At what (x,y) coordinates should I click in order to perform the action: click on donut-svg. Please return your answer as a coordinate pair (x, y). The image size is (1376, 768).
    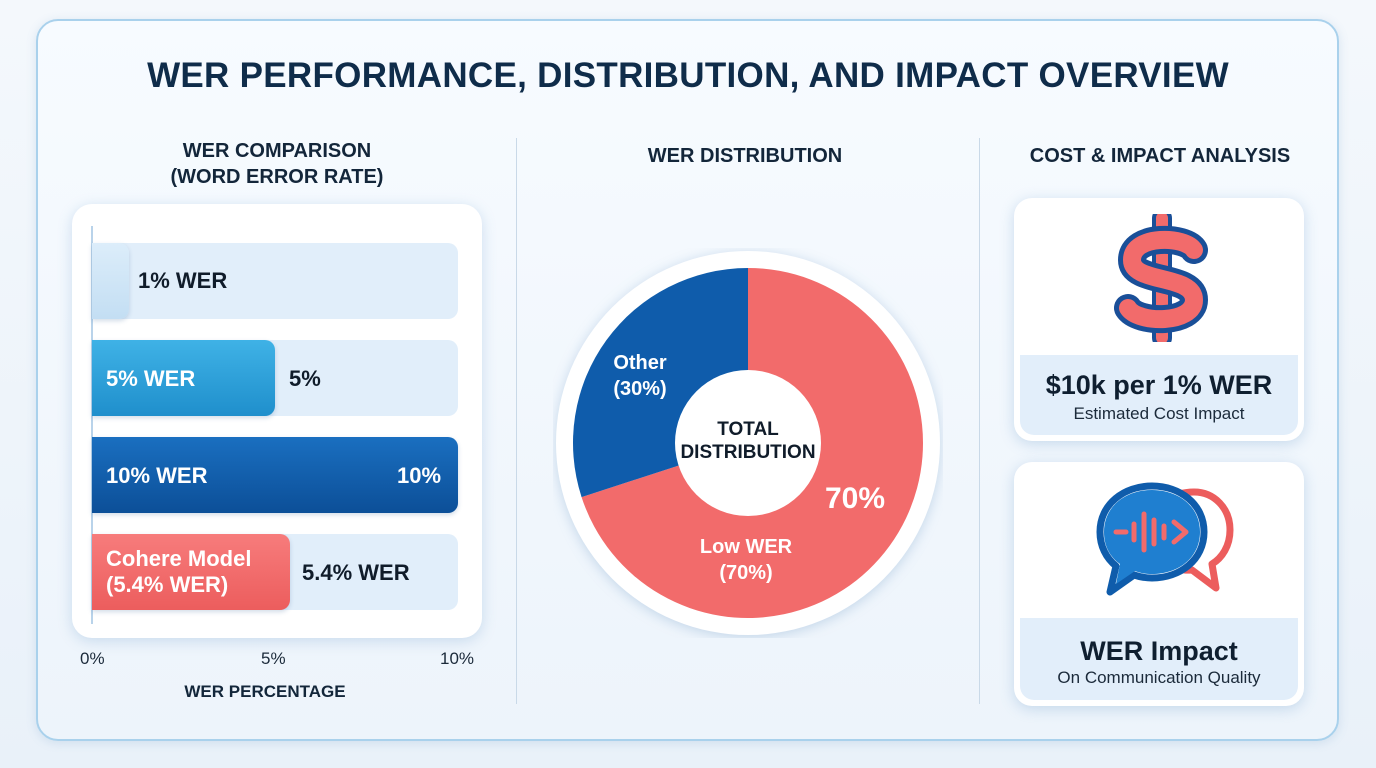
    Looking at the image, I should click on (748, 443).